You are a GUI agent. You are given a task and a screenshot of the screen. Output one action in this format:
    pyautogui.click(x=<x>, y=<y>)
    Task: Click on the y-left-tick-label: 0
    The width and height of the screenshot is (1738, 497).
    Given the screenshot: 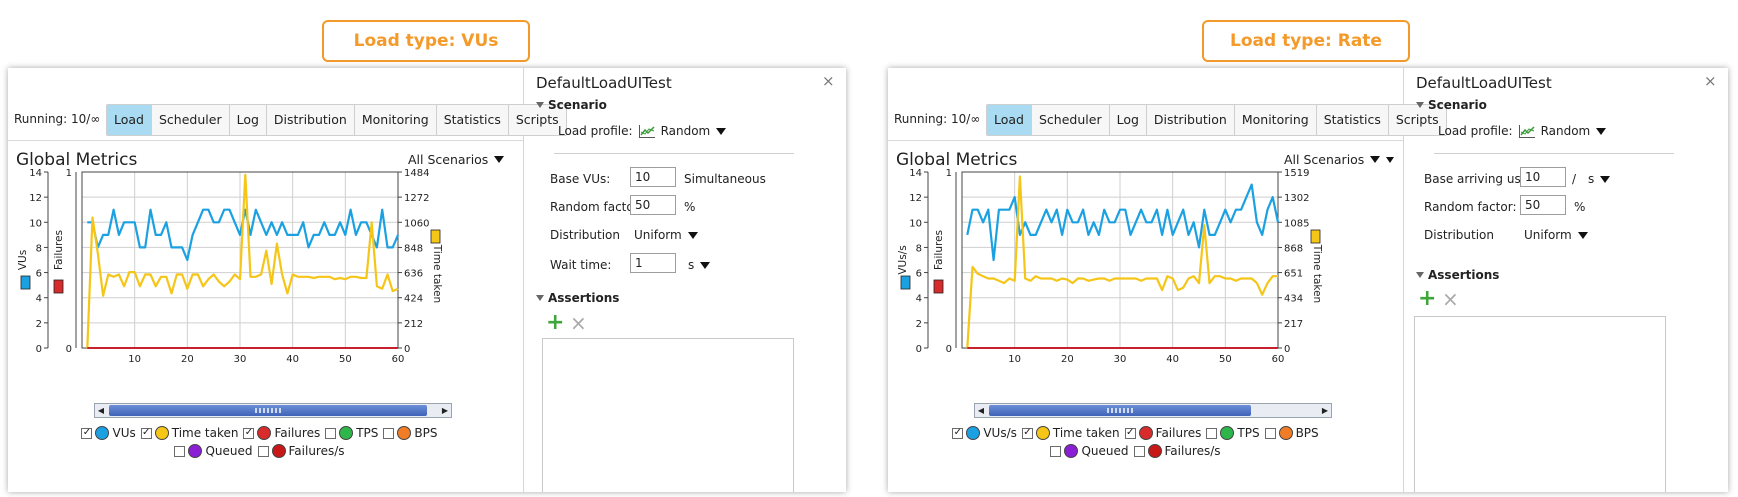 What is the action you would take?
    pyautogui.click(x=39, y=349)
    